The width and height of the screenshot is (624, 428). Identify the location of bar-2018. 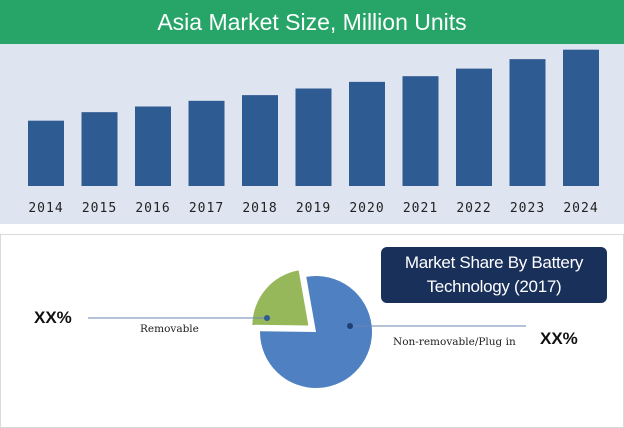
(260, 140).